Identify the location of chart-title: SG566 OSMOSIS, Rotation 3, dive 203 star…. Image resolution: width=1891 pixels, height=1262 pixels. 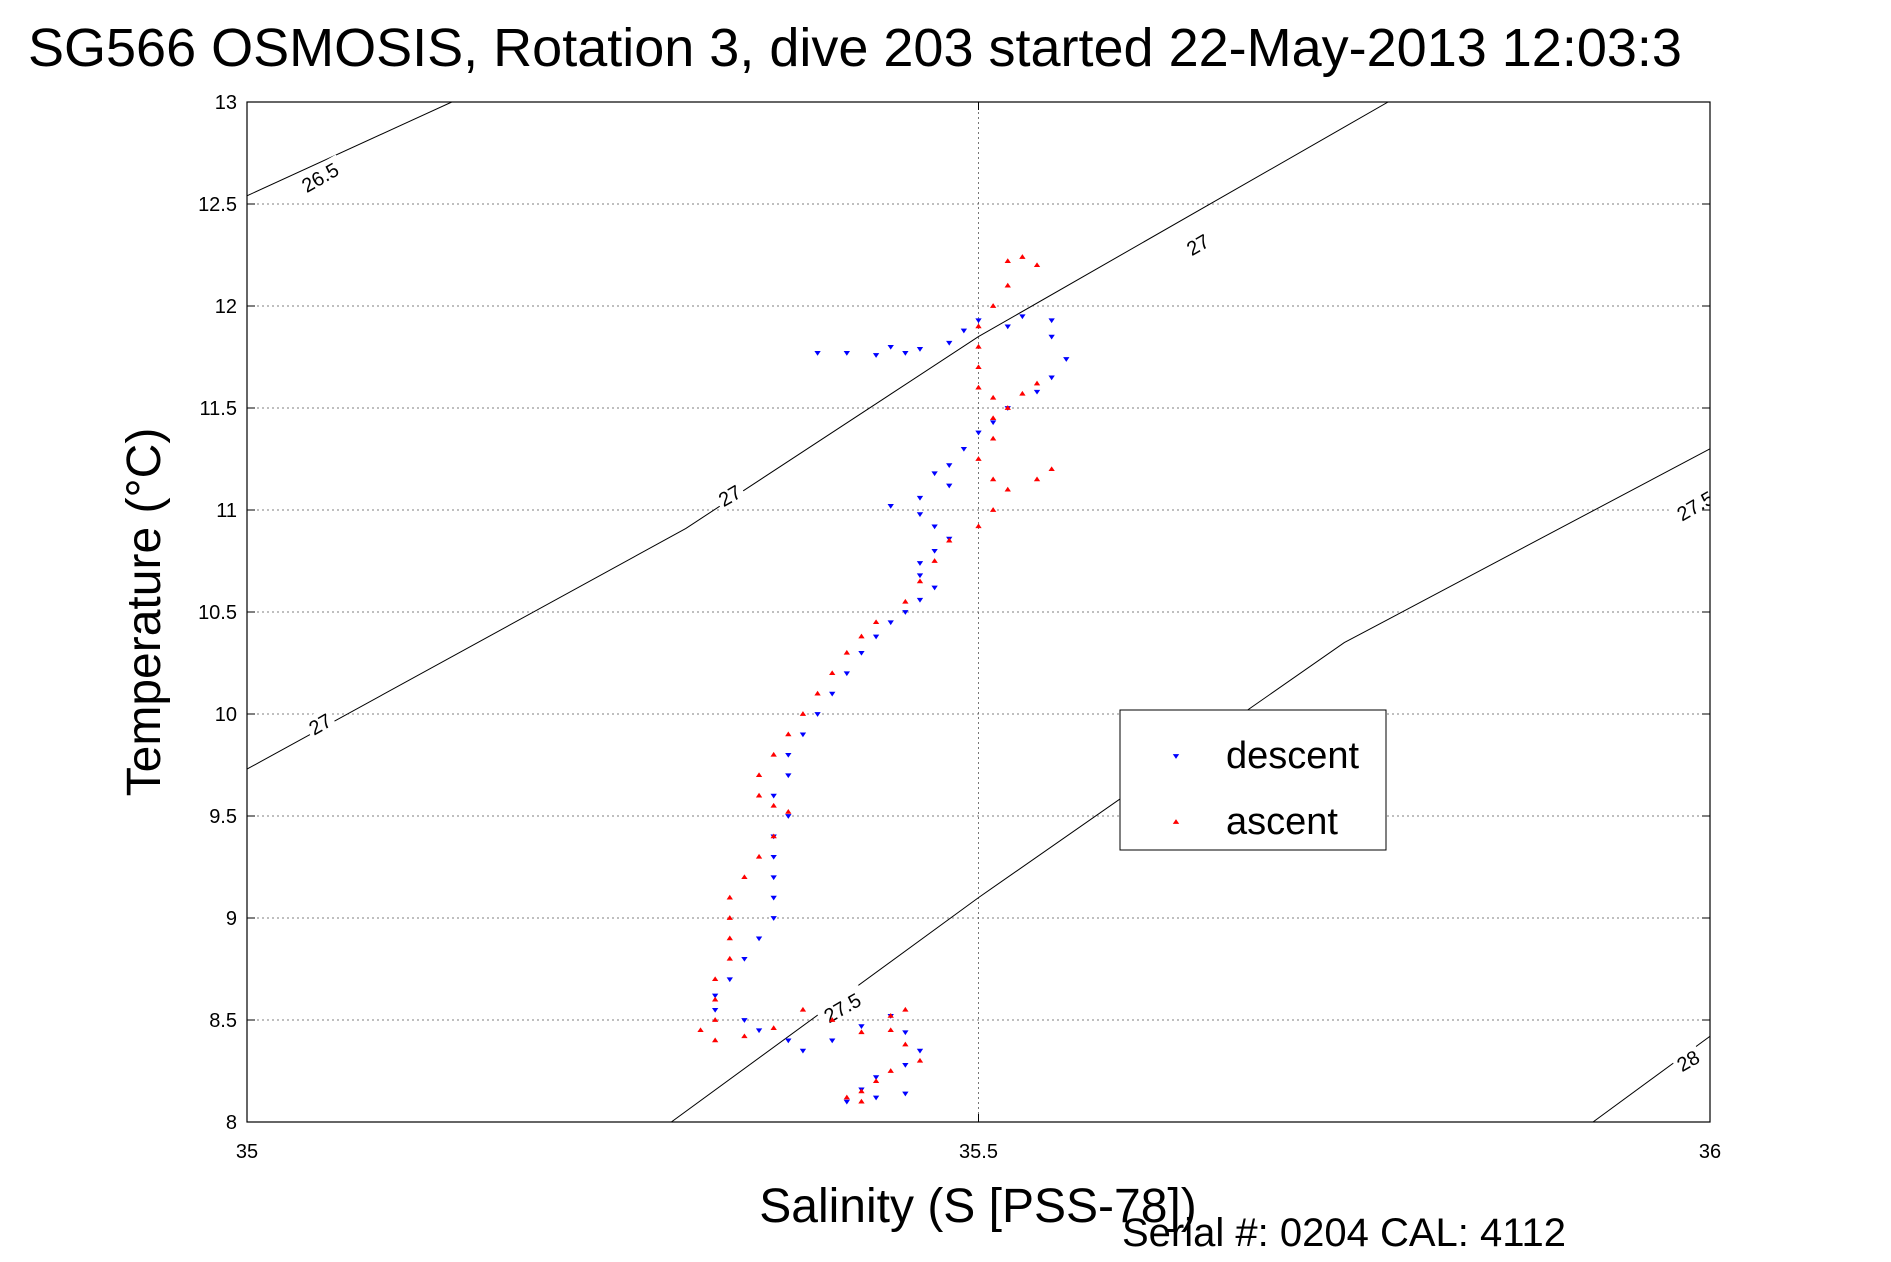
(855, 48).